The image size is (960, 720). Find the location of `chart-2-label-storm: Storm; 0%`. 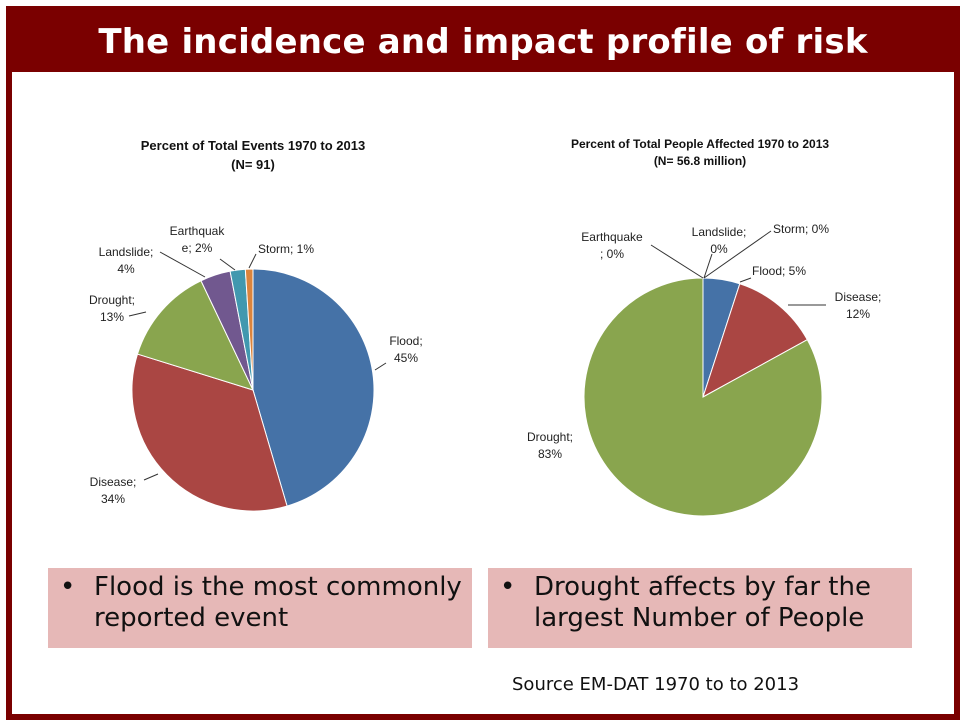

chart-2-label-storm: Storm; 0% is located at coordinates (801, 229).